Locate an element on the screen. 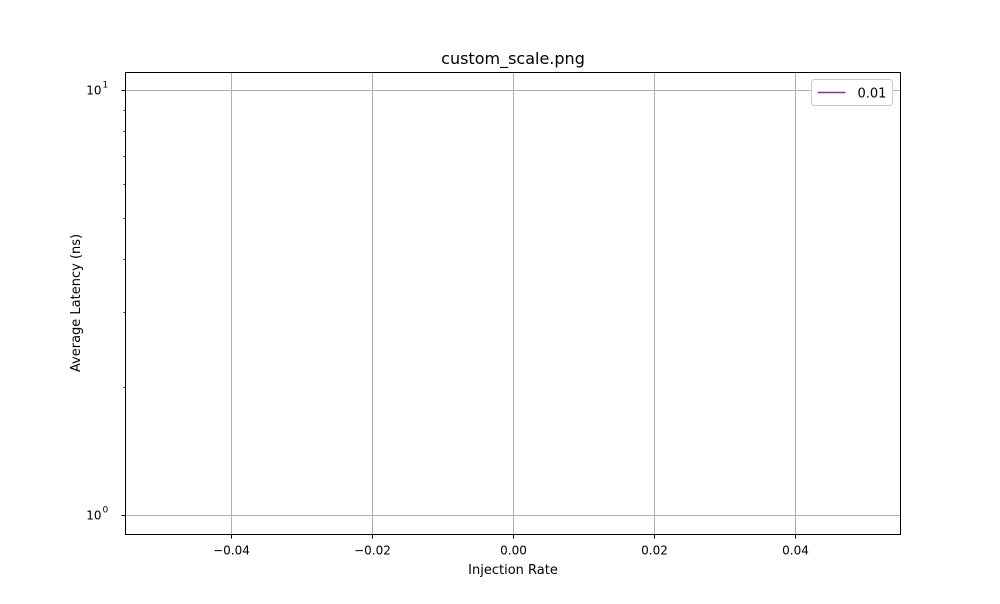 The height and width of the screenshot is (604, 1000). x-tick-label: −0.04 is located at coordinates (231, 551).